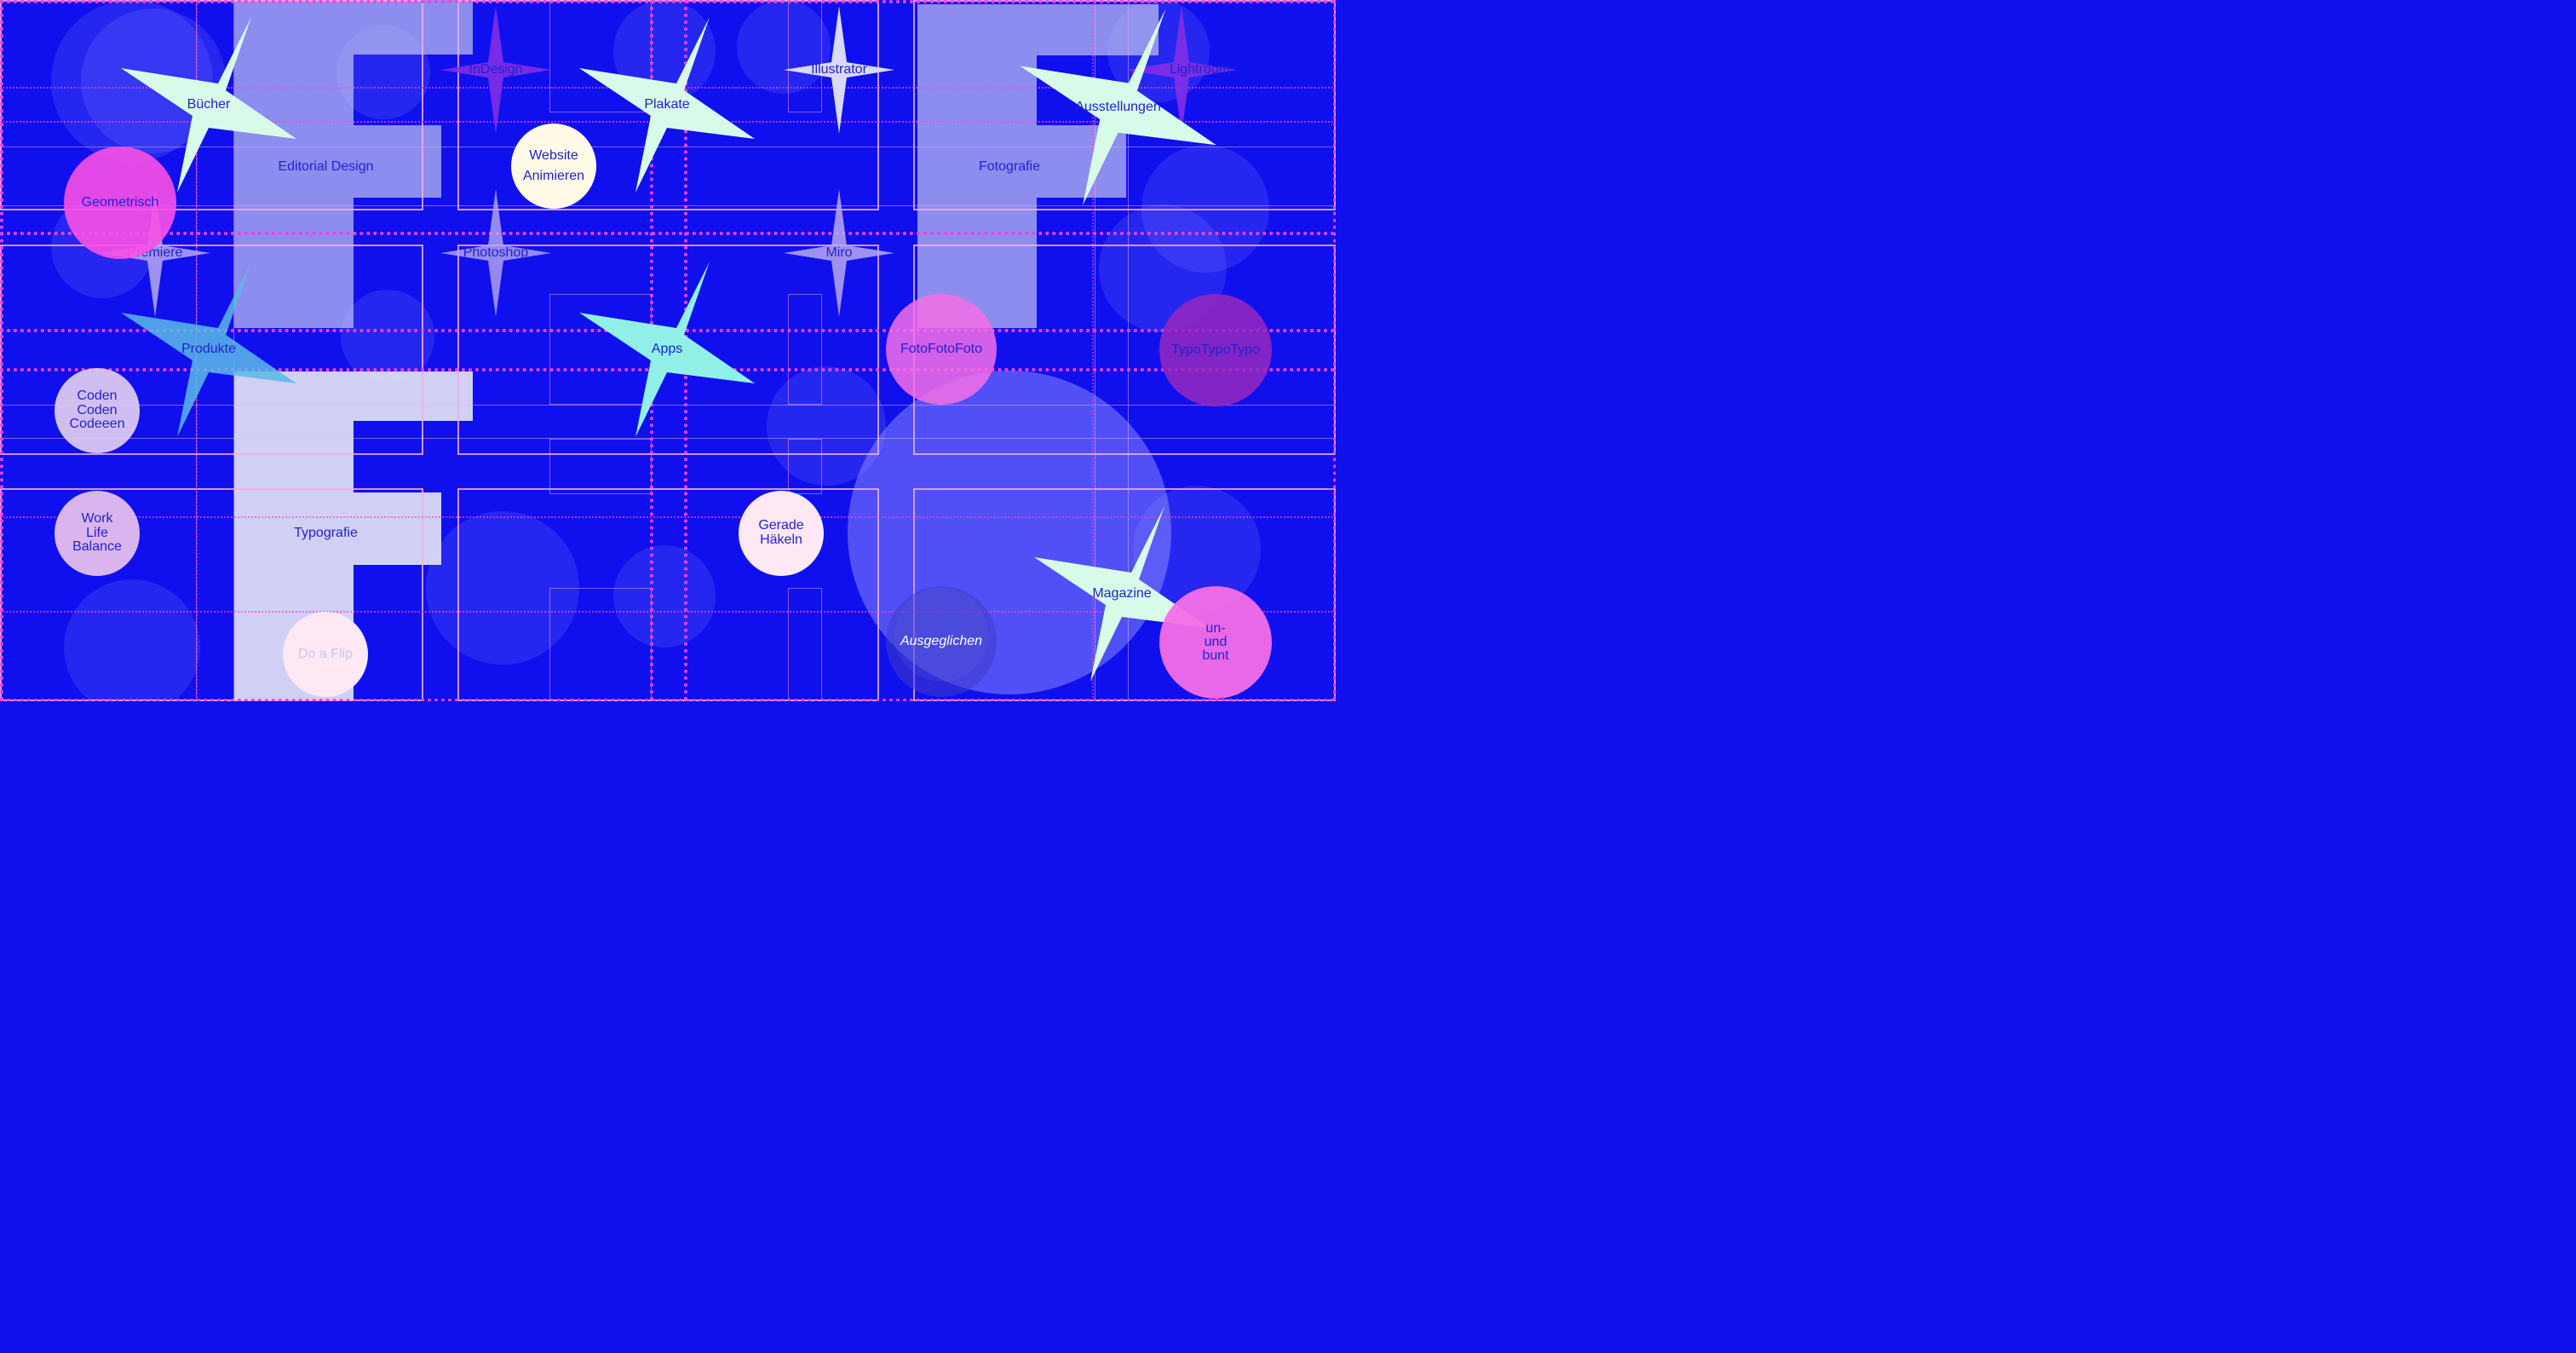  I want to click on label-fotografie: Fotografie, so click(1010, 167).